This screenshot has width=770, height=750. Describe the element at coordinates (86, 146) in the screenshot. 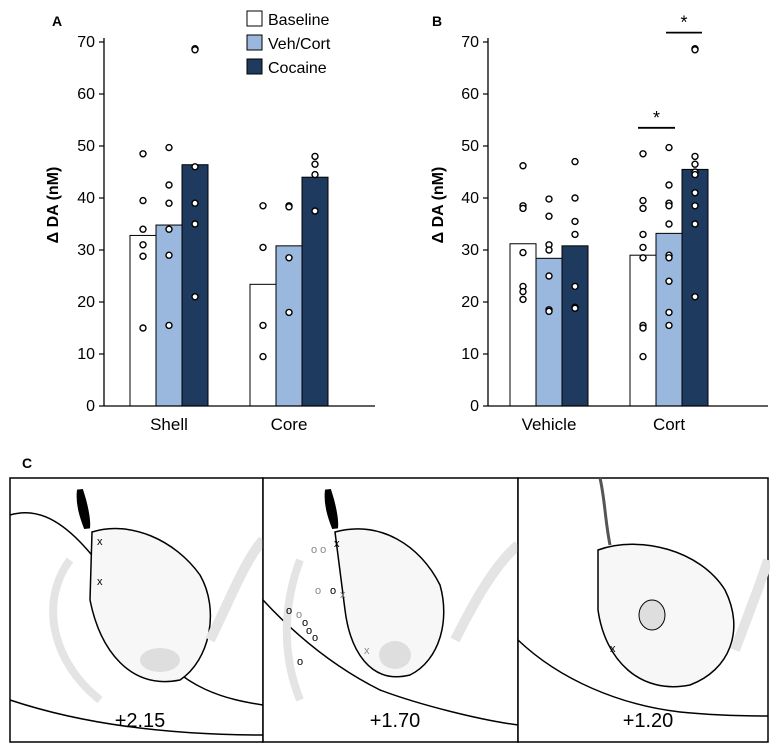

I see `y-tick-label: 50` at that location.